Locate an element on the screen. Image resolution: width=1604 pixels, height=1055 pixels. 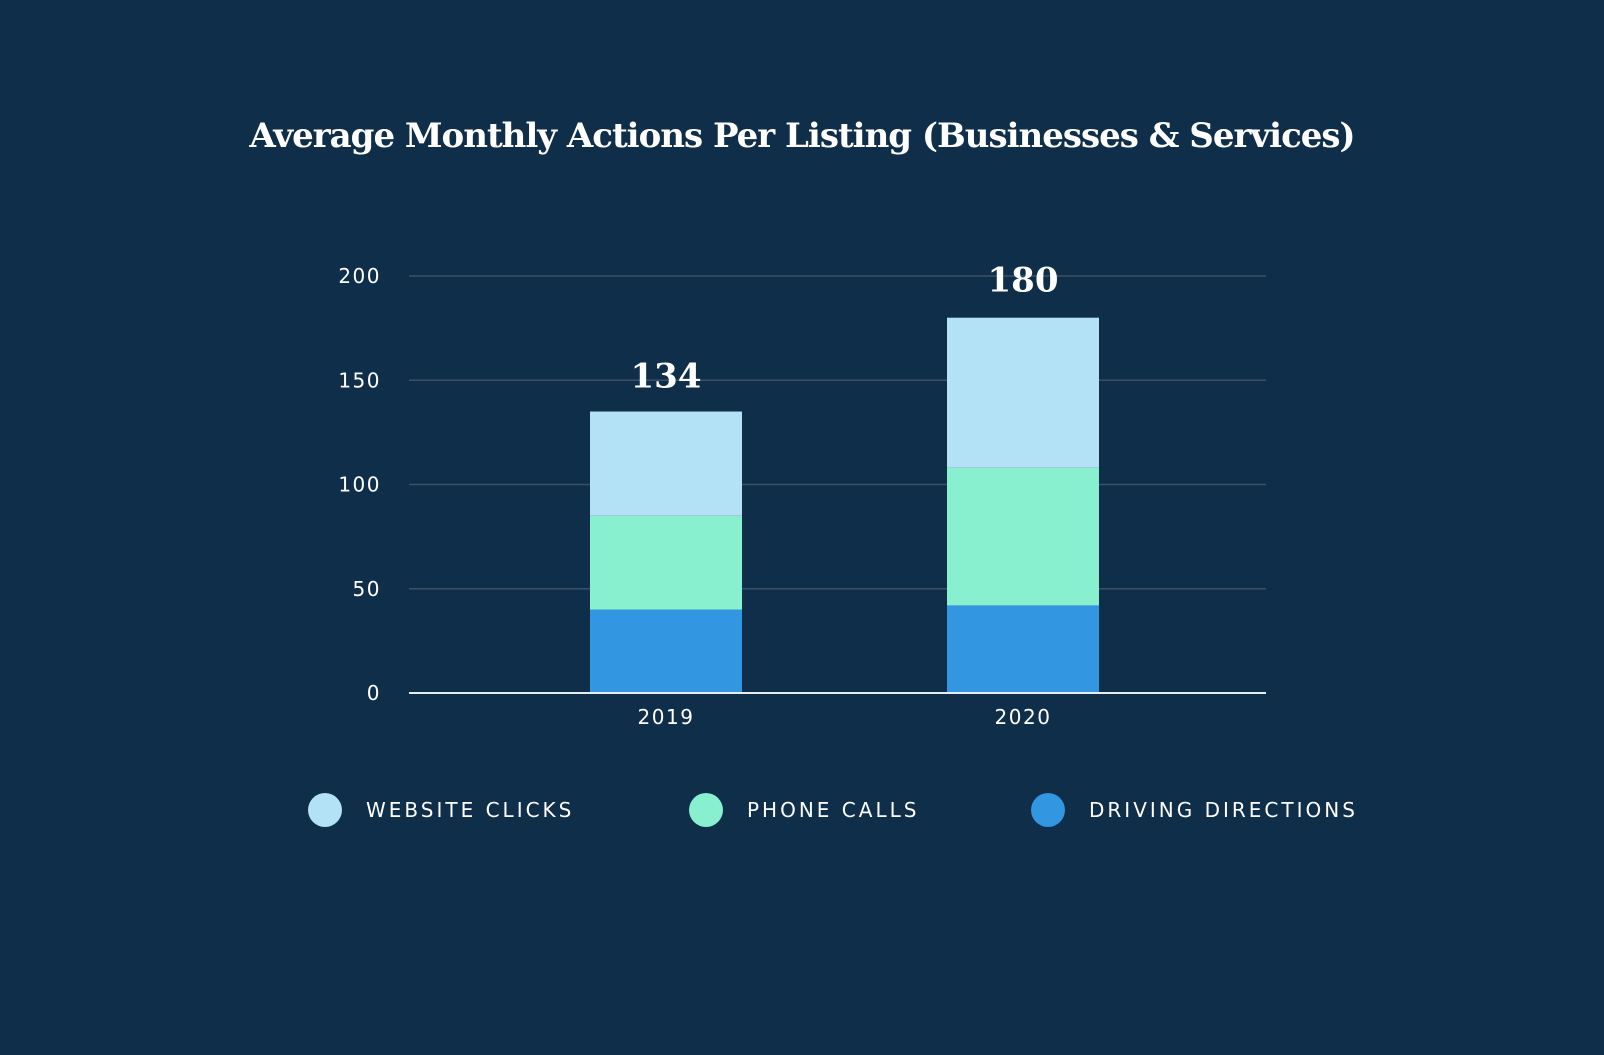
legend-item-driving-directions: DRIVING DIRECTIONS is located at coordinates (1194, 810).